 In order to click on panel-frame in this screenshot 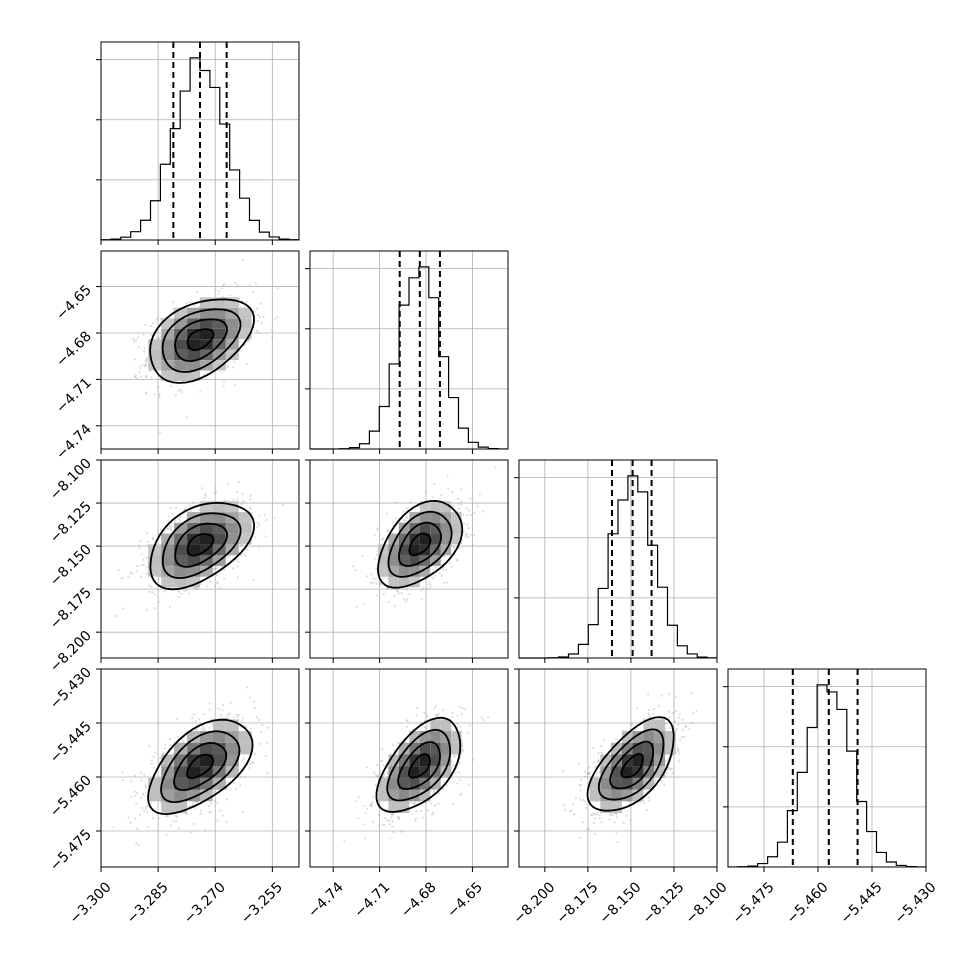, I will do `click(200, 141)`.